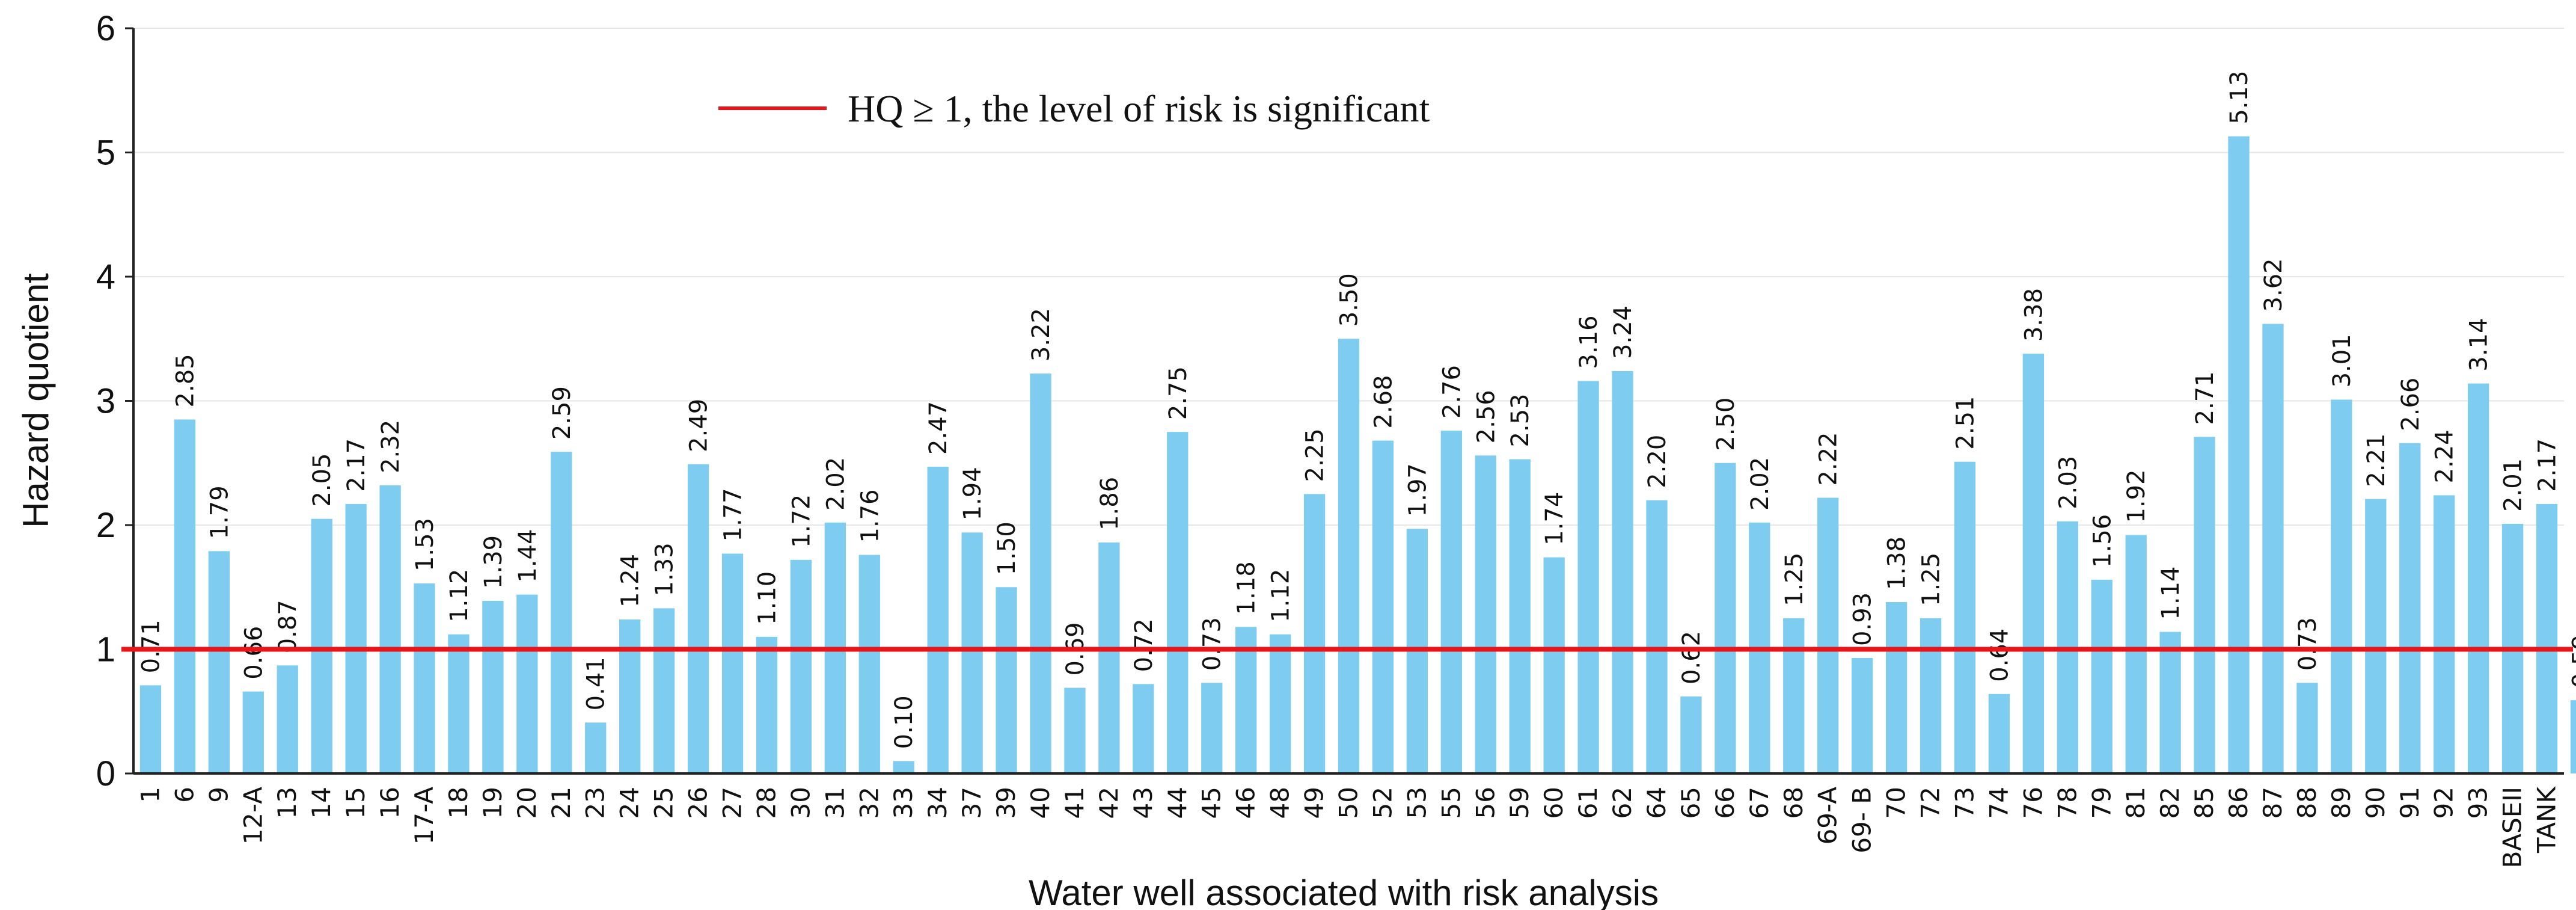 The height and width of the screenshot is (910, 2576). I want to click on data-label: 1.72, so click(801, 521).